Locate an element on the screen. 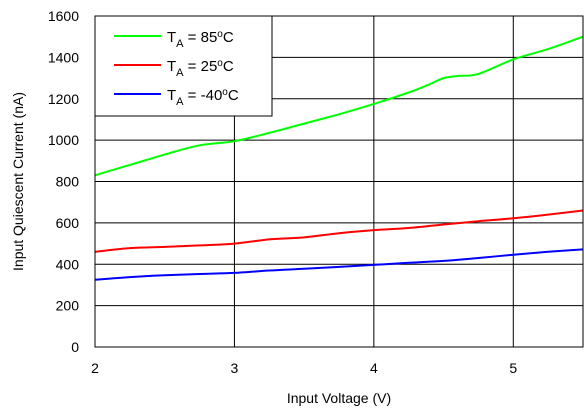  x-tick-label: 3 is located at coordinates (235, 368).